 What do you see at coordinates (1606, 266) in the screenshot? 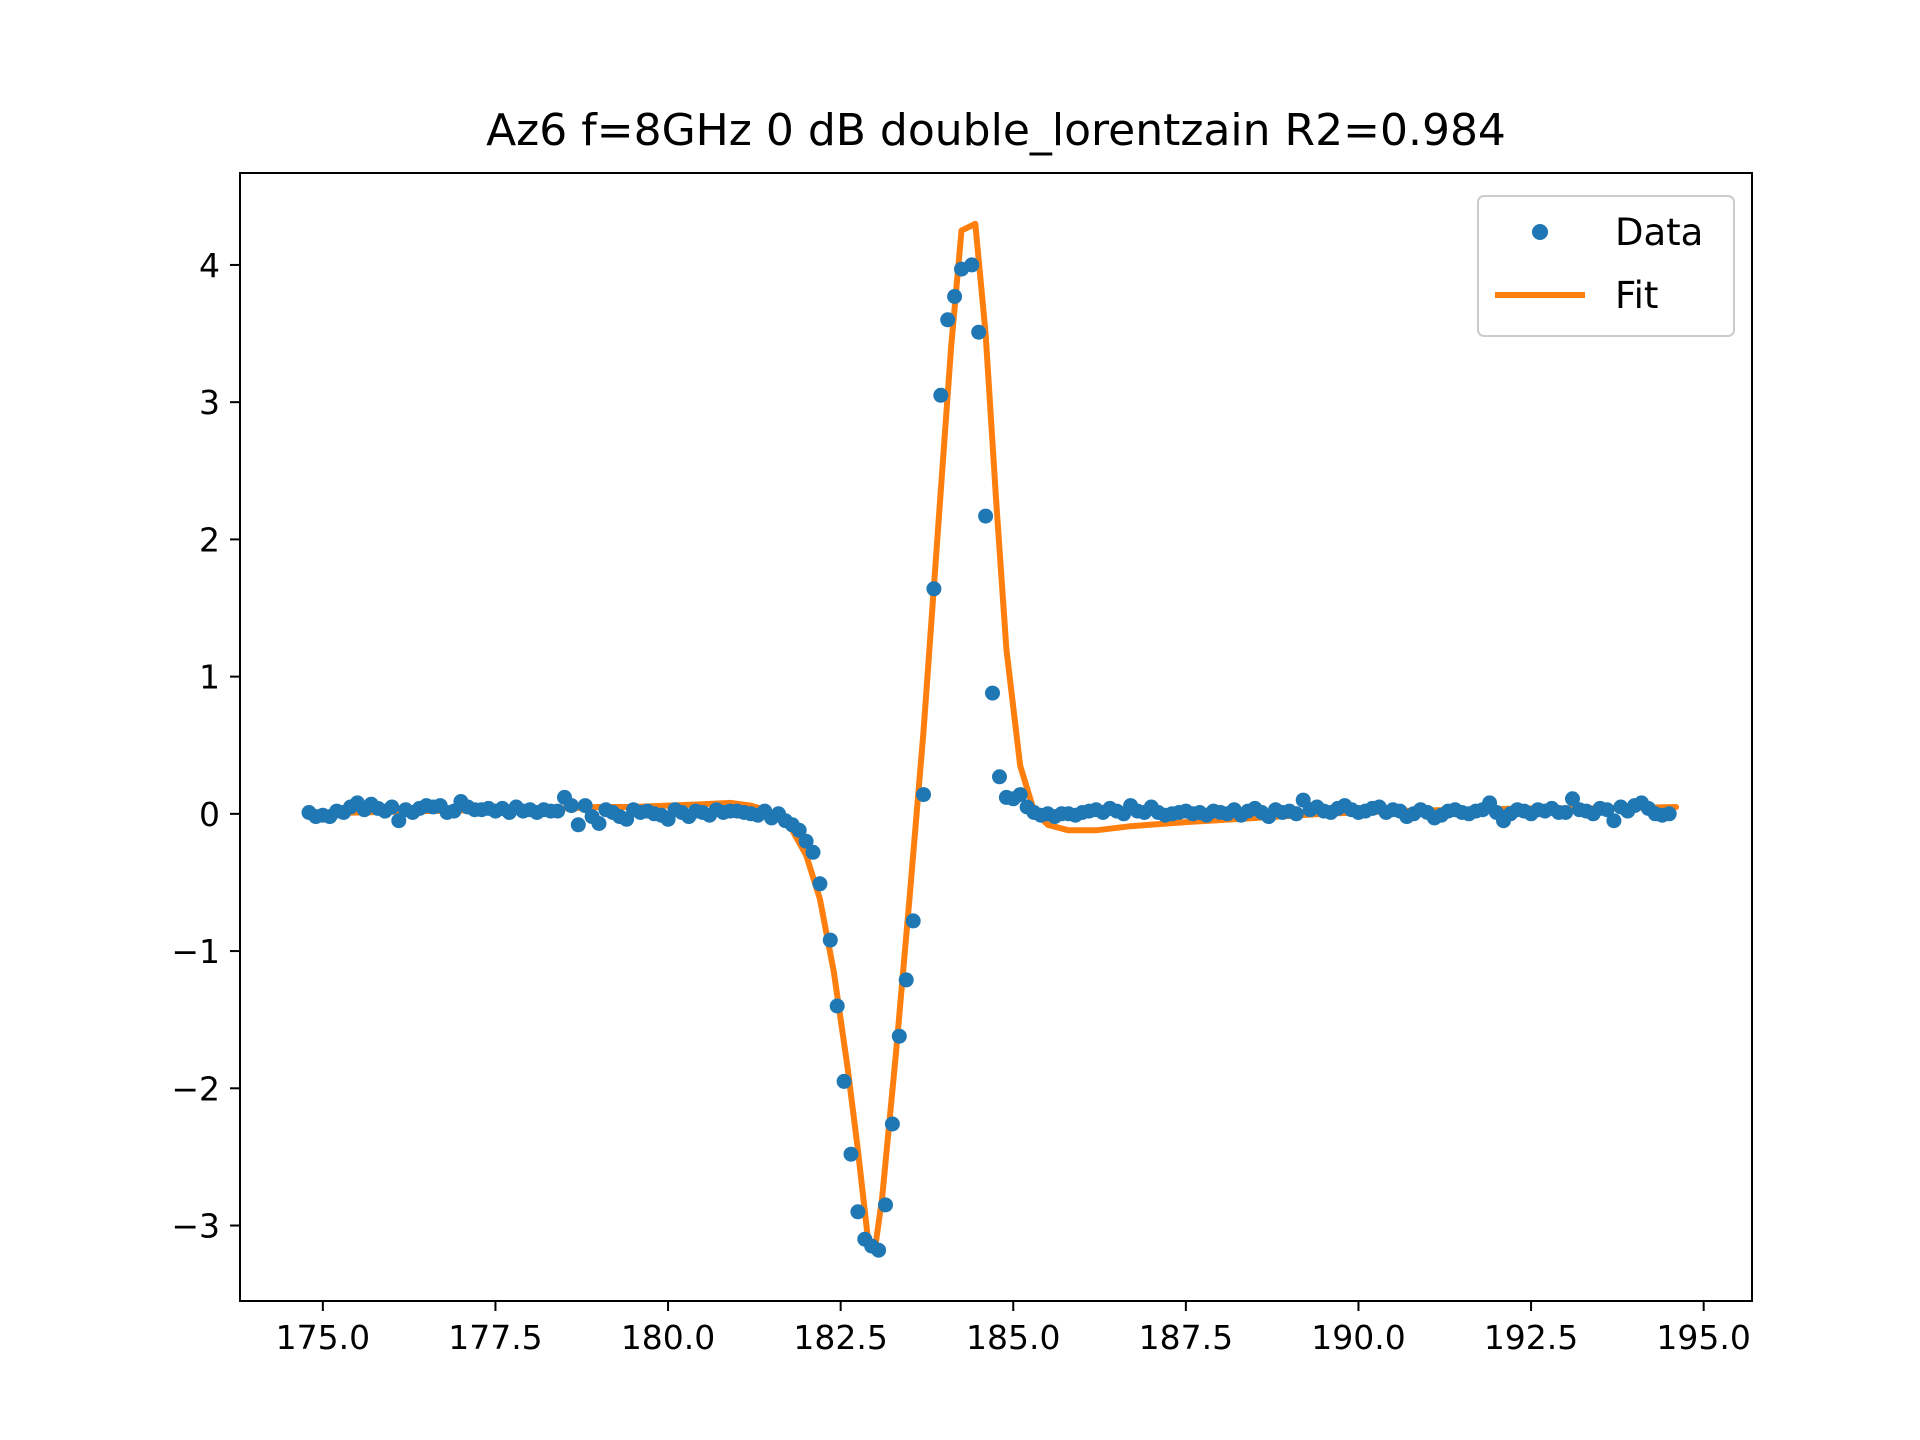
I see `legend: Data Fit` at bounding box center [1606, 266].